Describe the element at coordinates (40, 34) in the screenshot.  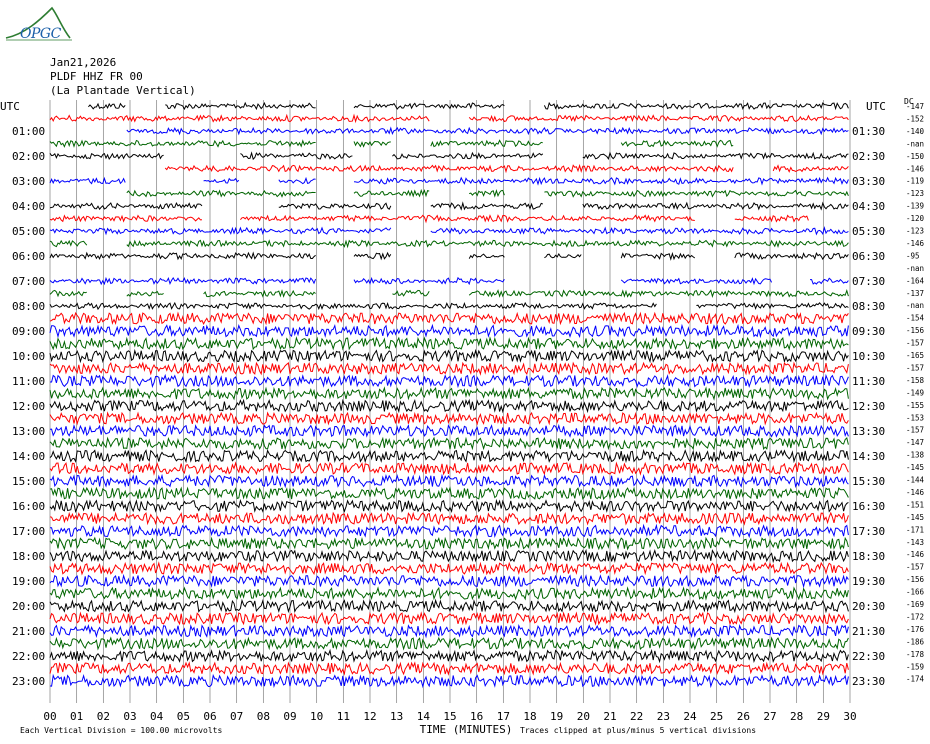
I see `logo-text: OPGC` at that location.